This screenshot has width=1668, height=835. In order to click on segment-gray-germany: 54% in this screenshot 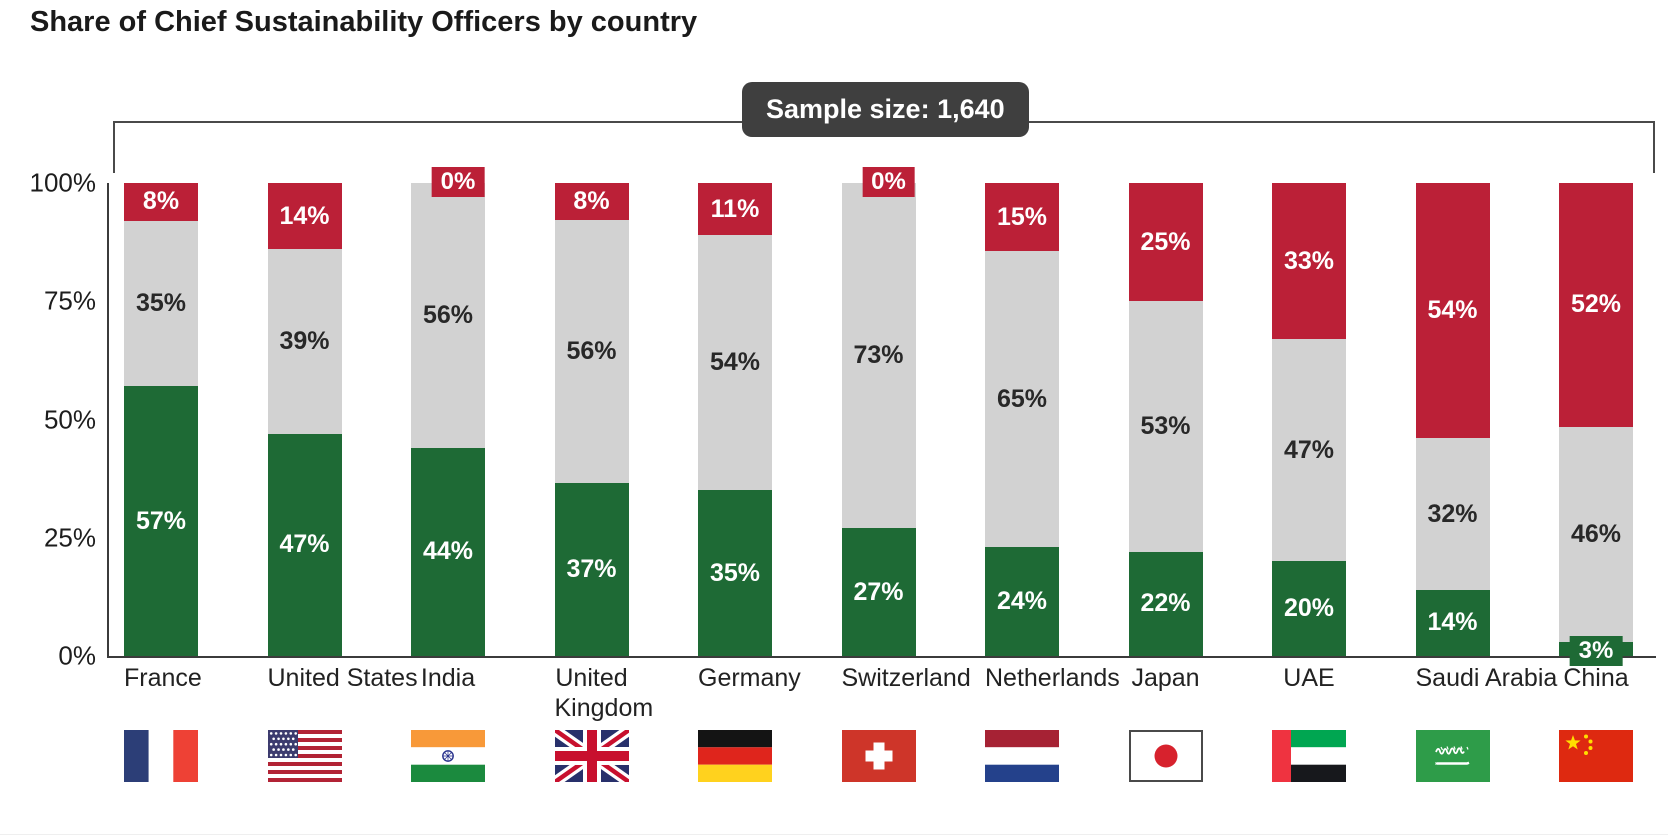, I will do `click(735, 363)`.